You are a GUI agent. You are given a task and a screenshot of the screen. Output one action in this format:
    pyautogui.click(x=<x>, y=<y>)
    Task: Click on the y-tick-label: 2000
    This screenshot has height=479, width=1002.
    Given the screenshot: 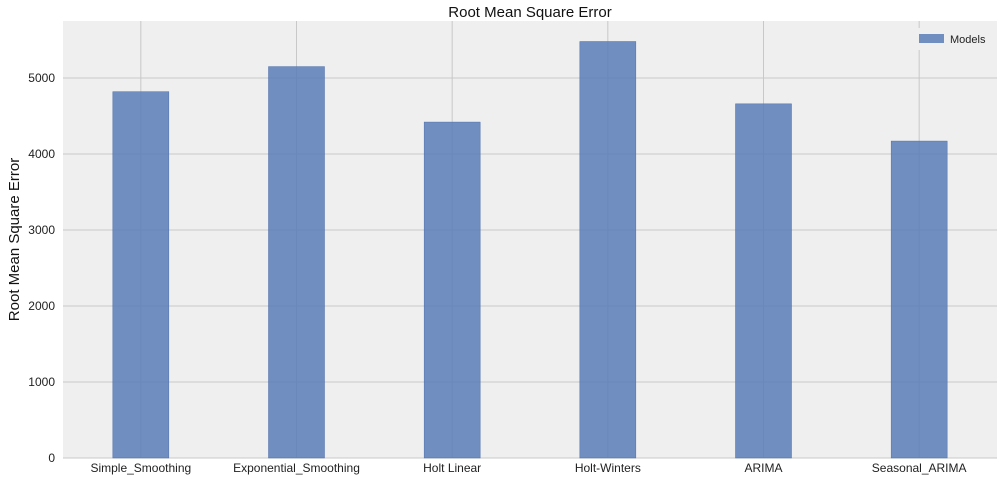 What is the action you would take?
    pyautogui.click(x=41, y=306)
    